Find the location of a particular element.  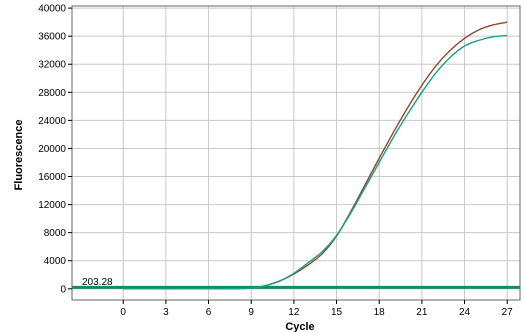

y-tick-label: 40000 is located at coordinates (52, 9).